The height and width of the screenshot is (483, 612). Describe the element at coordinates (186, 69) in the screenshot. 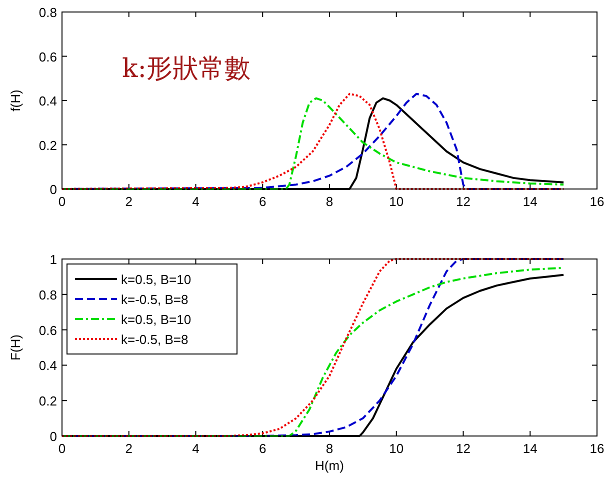

I see `annotation: k:形狀常數` at that location.